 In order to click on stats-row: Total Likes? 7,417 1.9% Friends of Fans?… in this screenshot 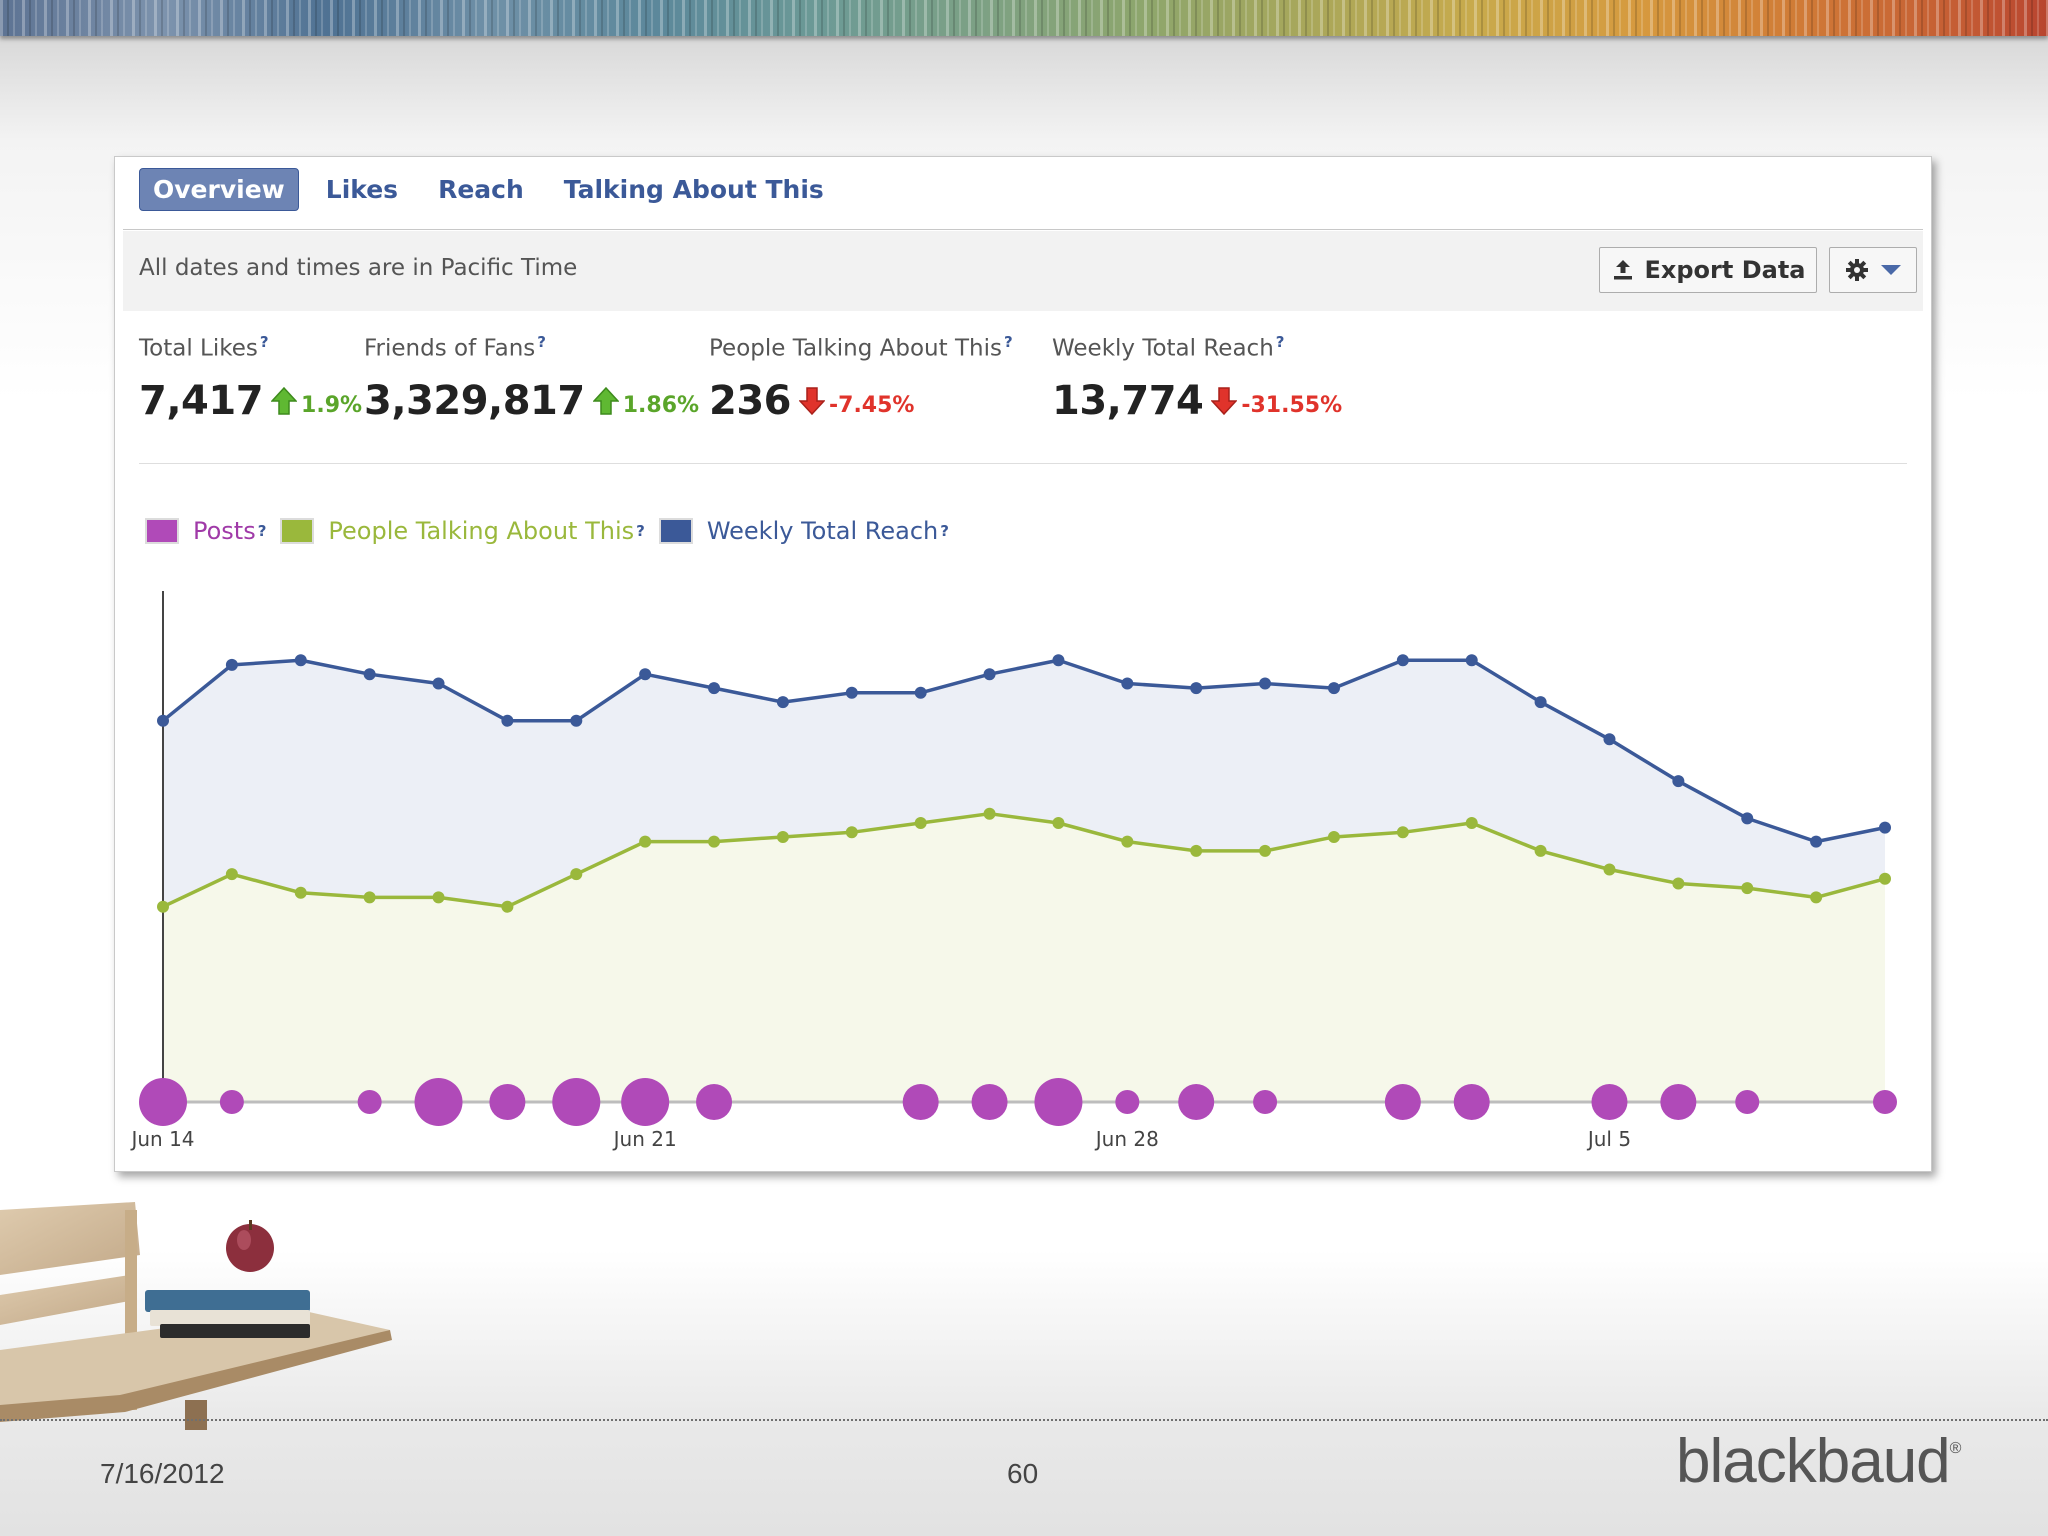, I will do `click(1029, 393)`.